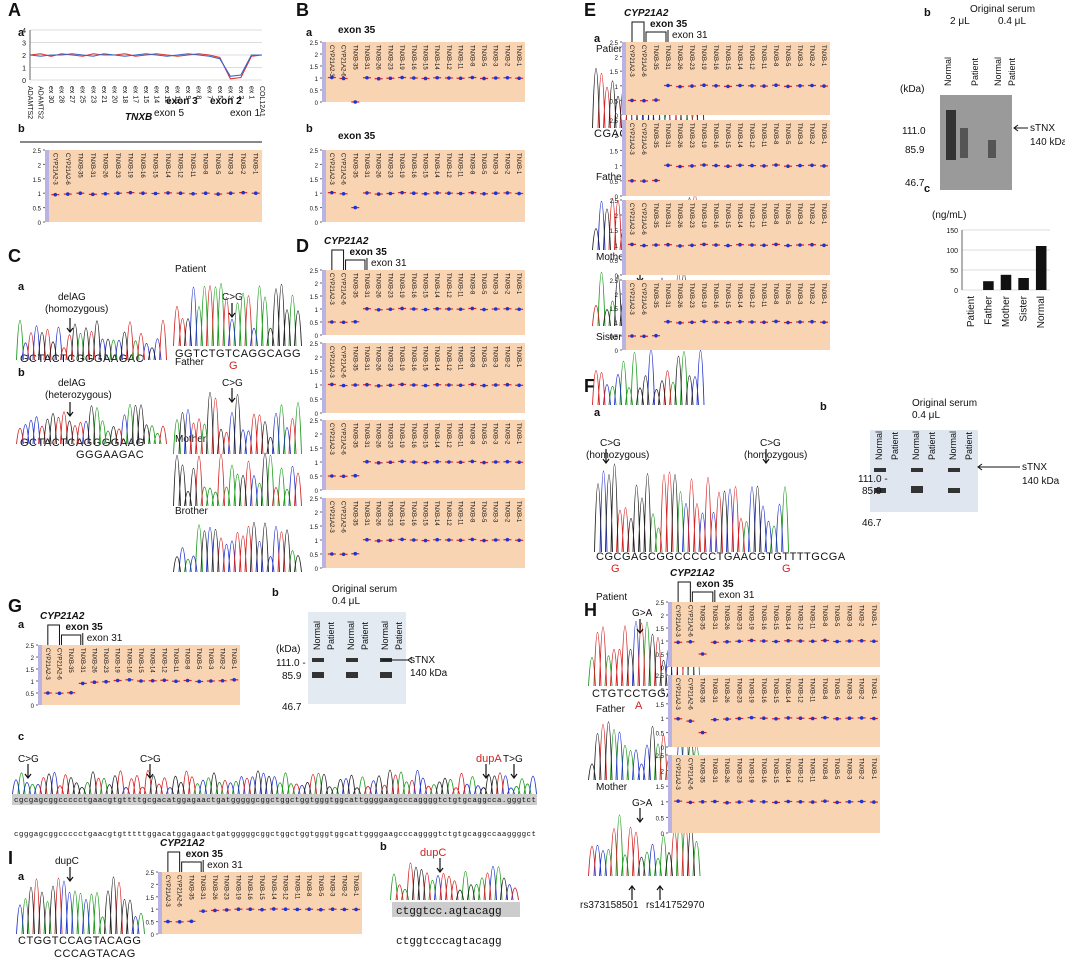  What do you see at coordinates (33, 683) in the screenshot?
I see `y-tick-label: 1` at bounding box center [33, 683].